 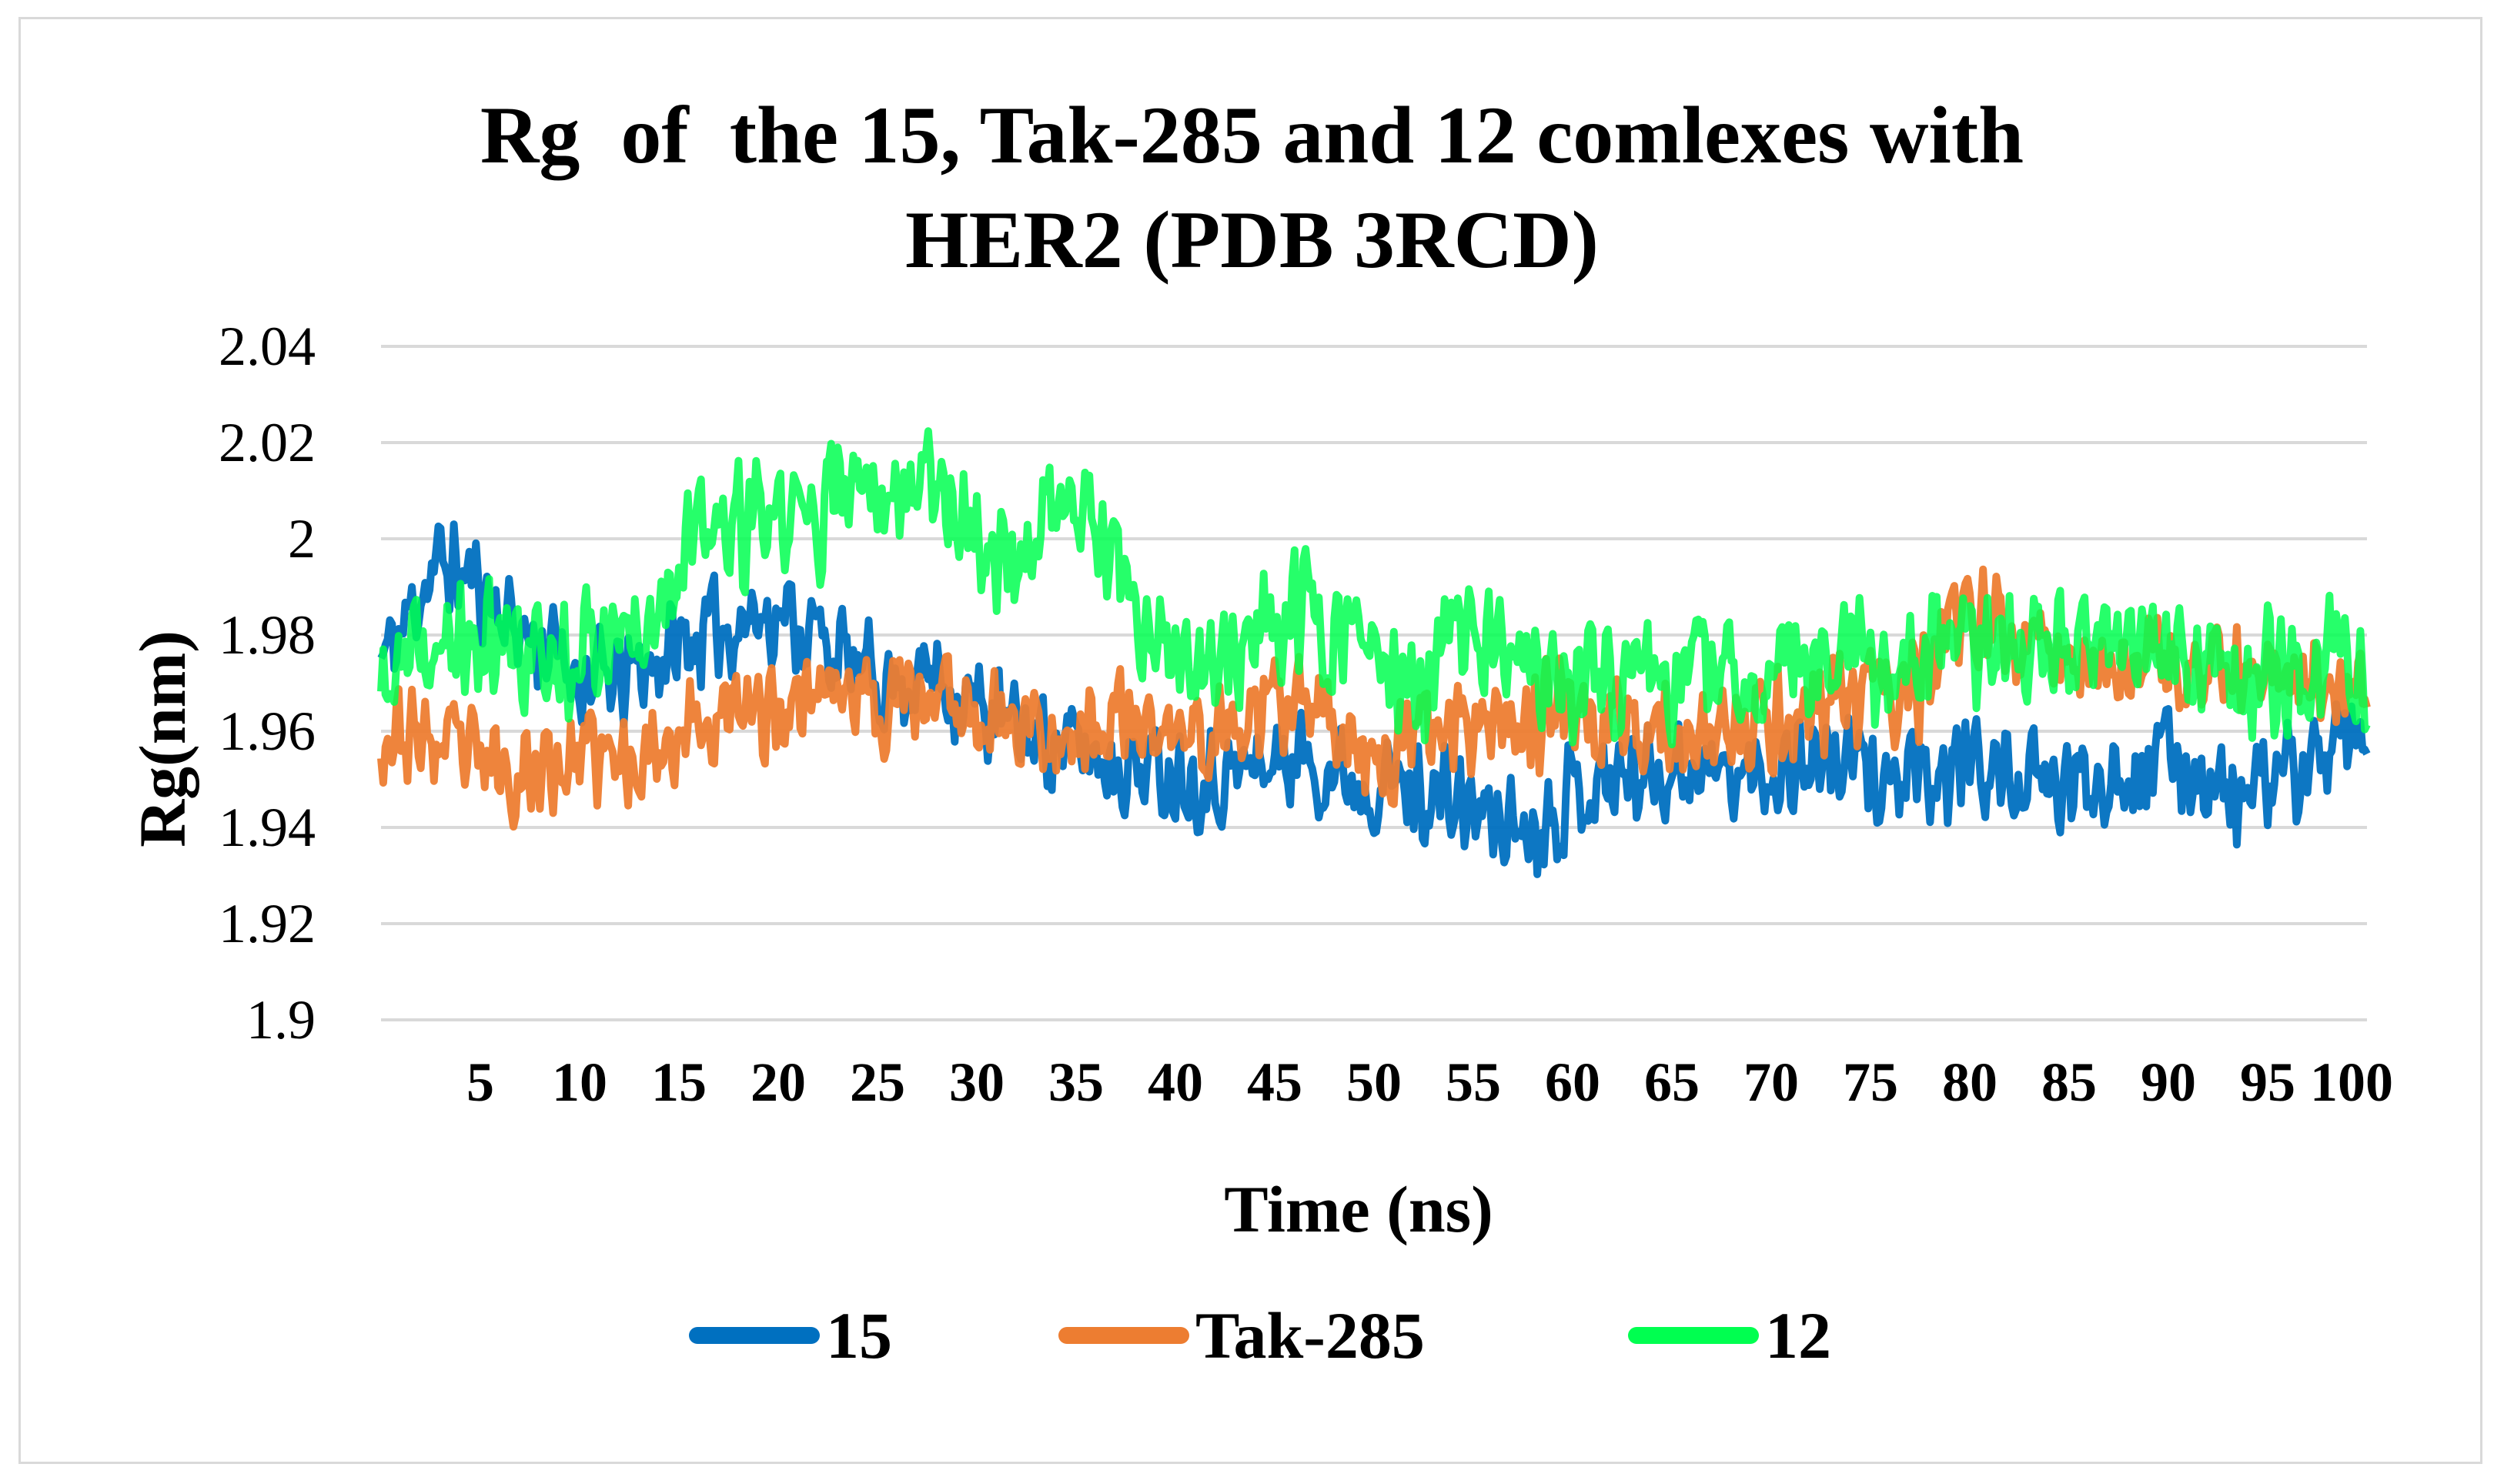 I want to click on y-axis-label: Rg(nm), so click(x=162, y=739).